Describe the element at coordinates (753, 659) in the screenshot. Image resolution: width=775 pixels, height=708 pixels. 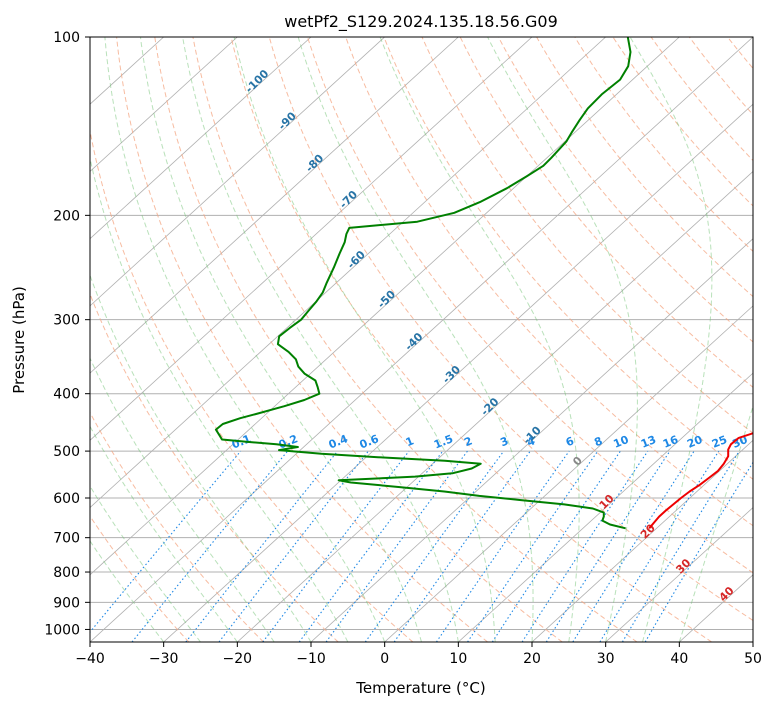
I see `x-tick-label: 50` at that location.